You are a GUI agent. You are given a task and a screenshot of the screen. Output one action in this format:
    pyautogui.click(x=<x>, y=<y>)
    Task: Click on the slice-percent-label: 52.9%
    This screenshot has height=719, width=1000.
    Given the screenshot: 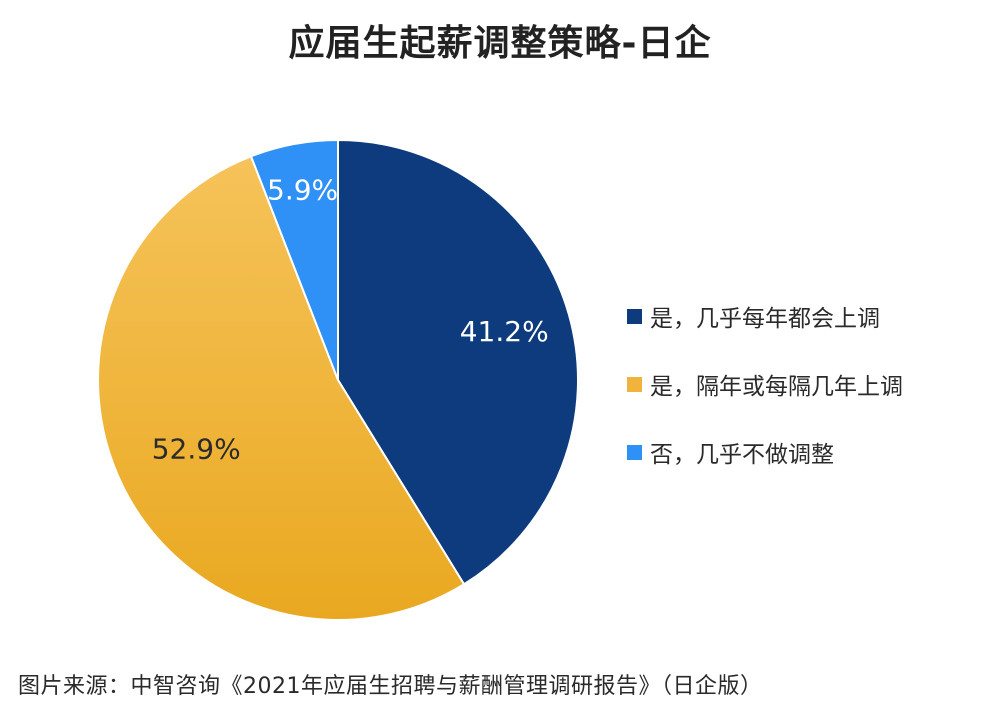 What is the action you would take?
    pyautogui.click(x=196, y=449)
    